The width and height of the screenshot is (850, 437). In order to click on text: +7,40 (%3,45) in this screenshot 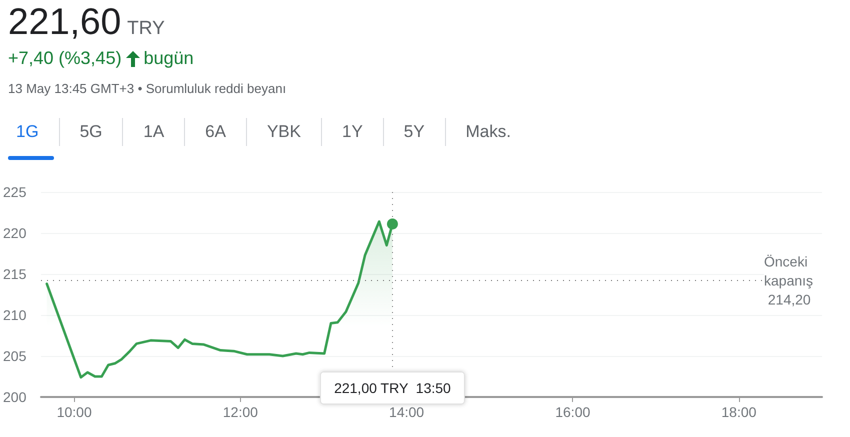, I will do `click(65, 58)`.